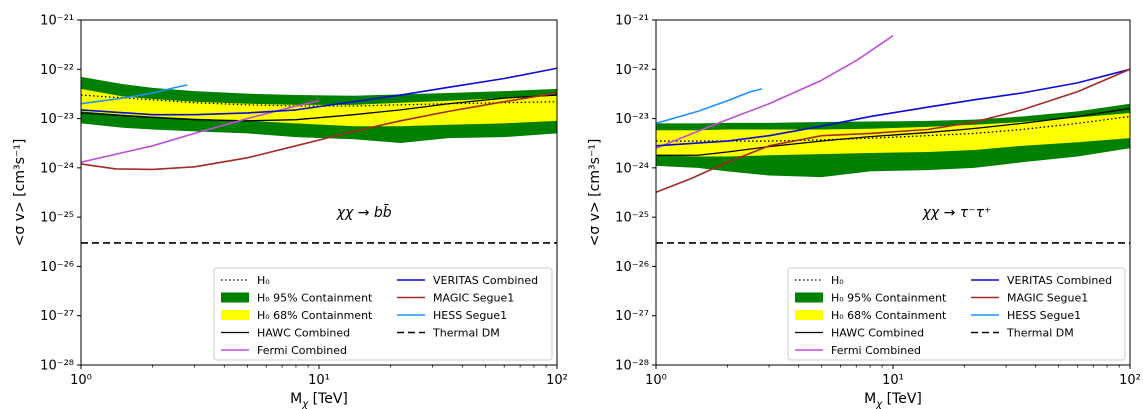 The height and width of the screenshot is (409, 1143). I want to click on band-68-containment, so click(319, 107).